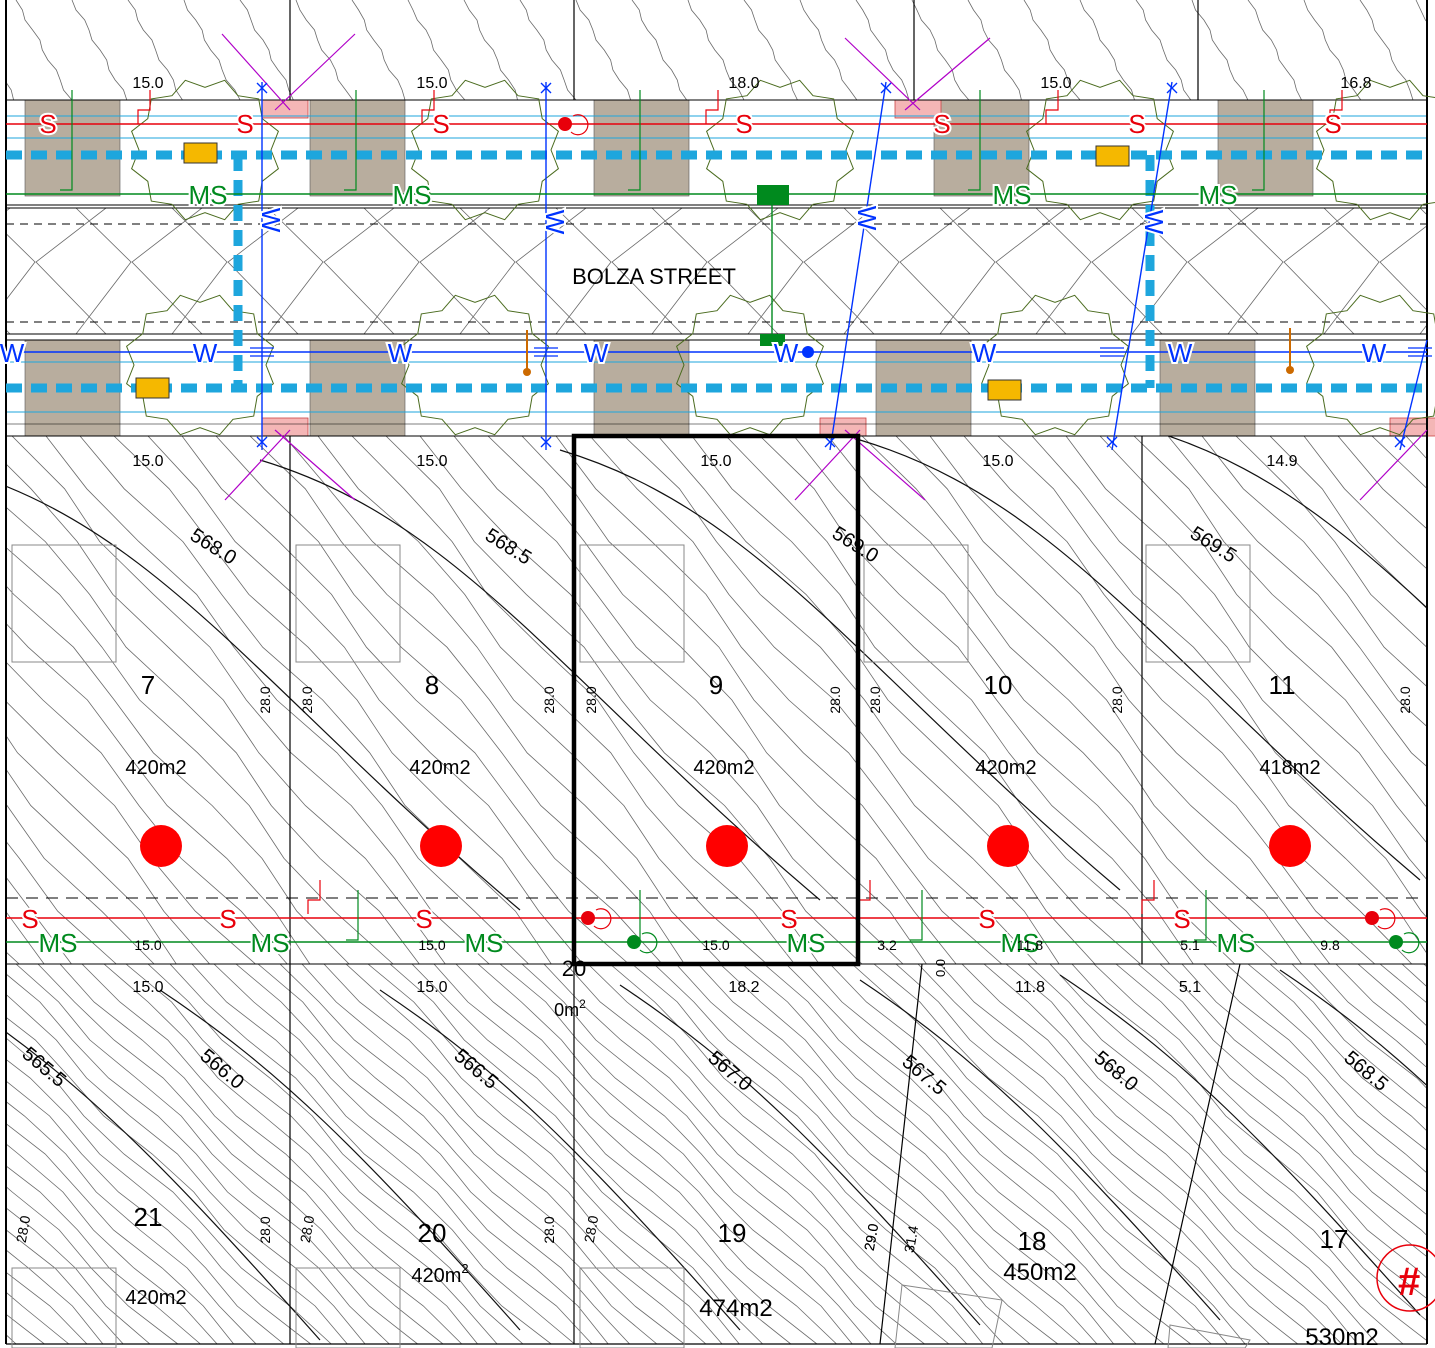  What do you see at coordinates (431, 987) in the screenshot?
I see `front-dim: 15.0` at bounding box center [431, 987].